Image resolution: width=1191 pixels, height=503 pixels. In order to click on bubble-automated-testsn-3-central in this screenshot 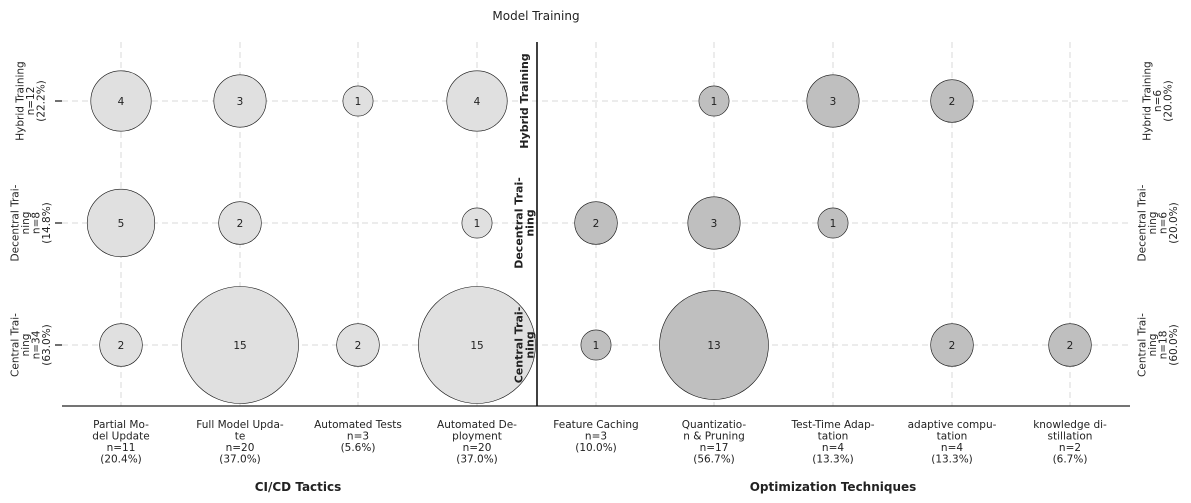, I will do `click(358, 345)`.